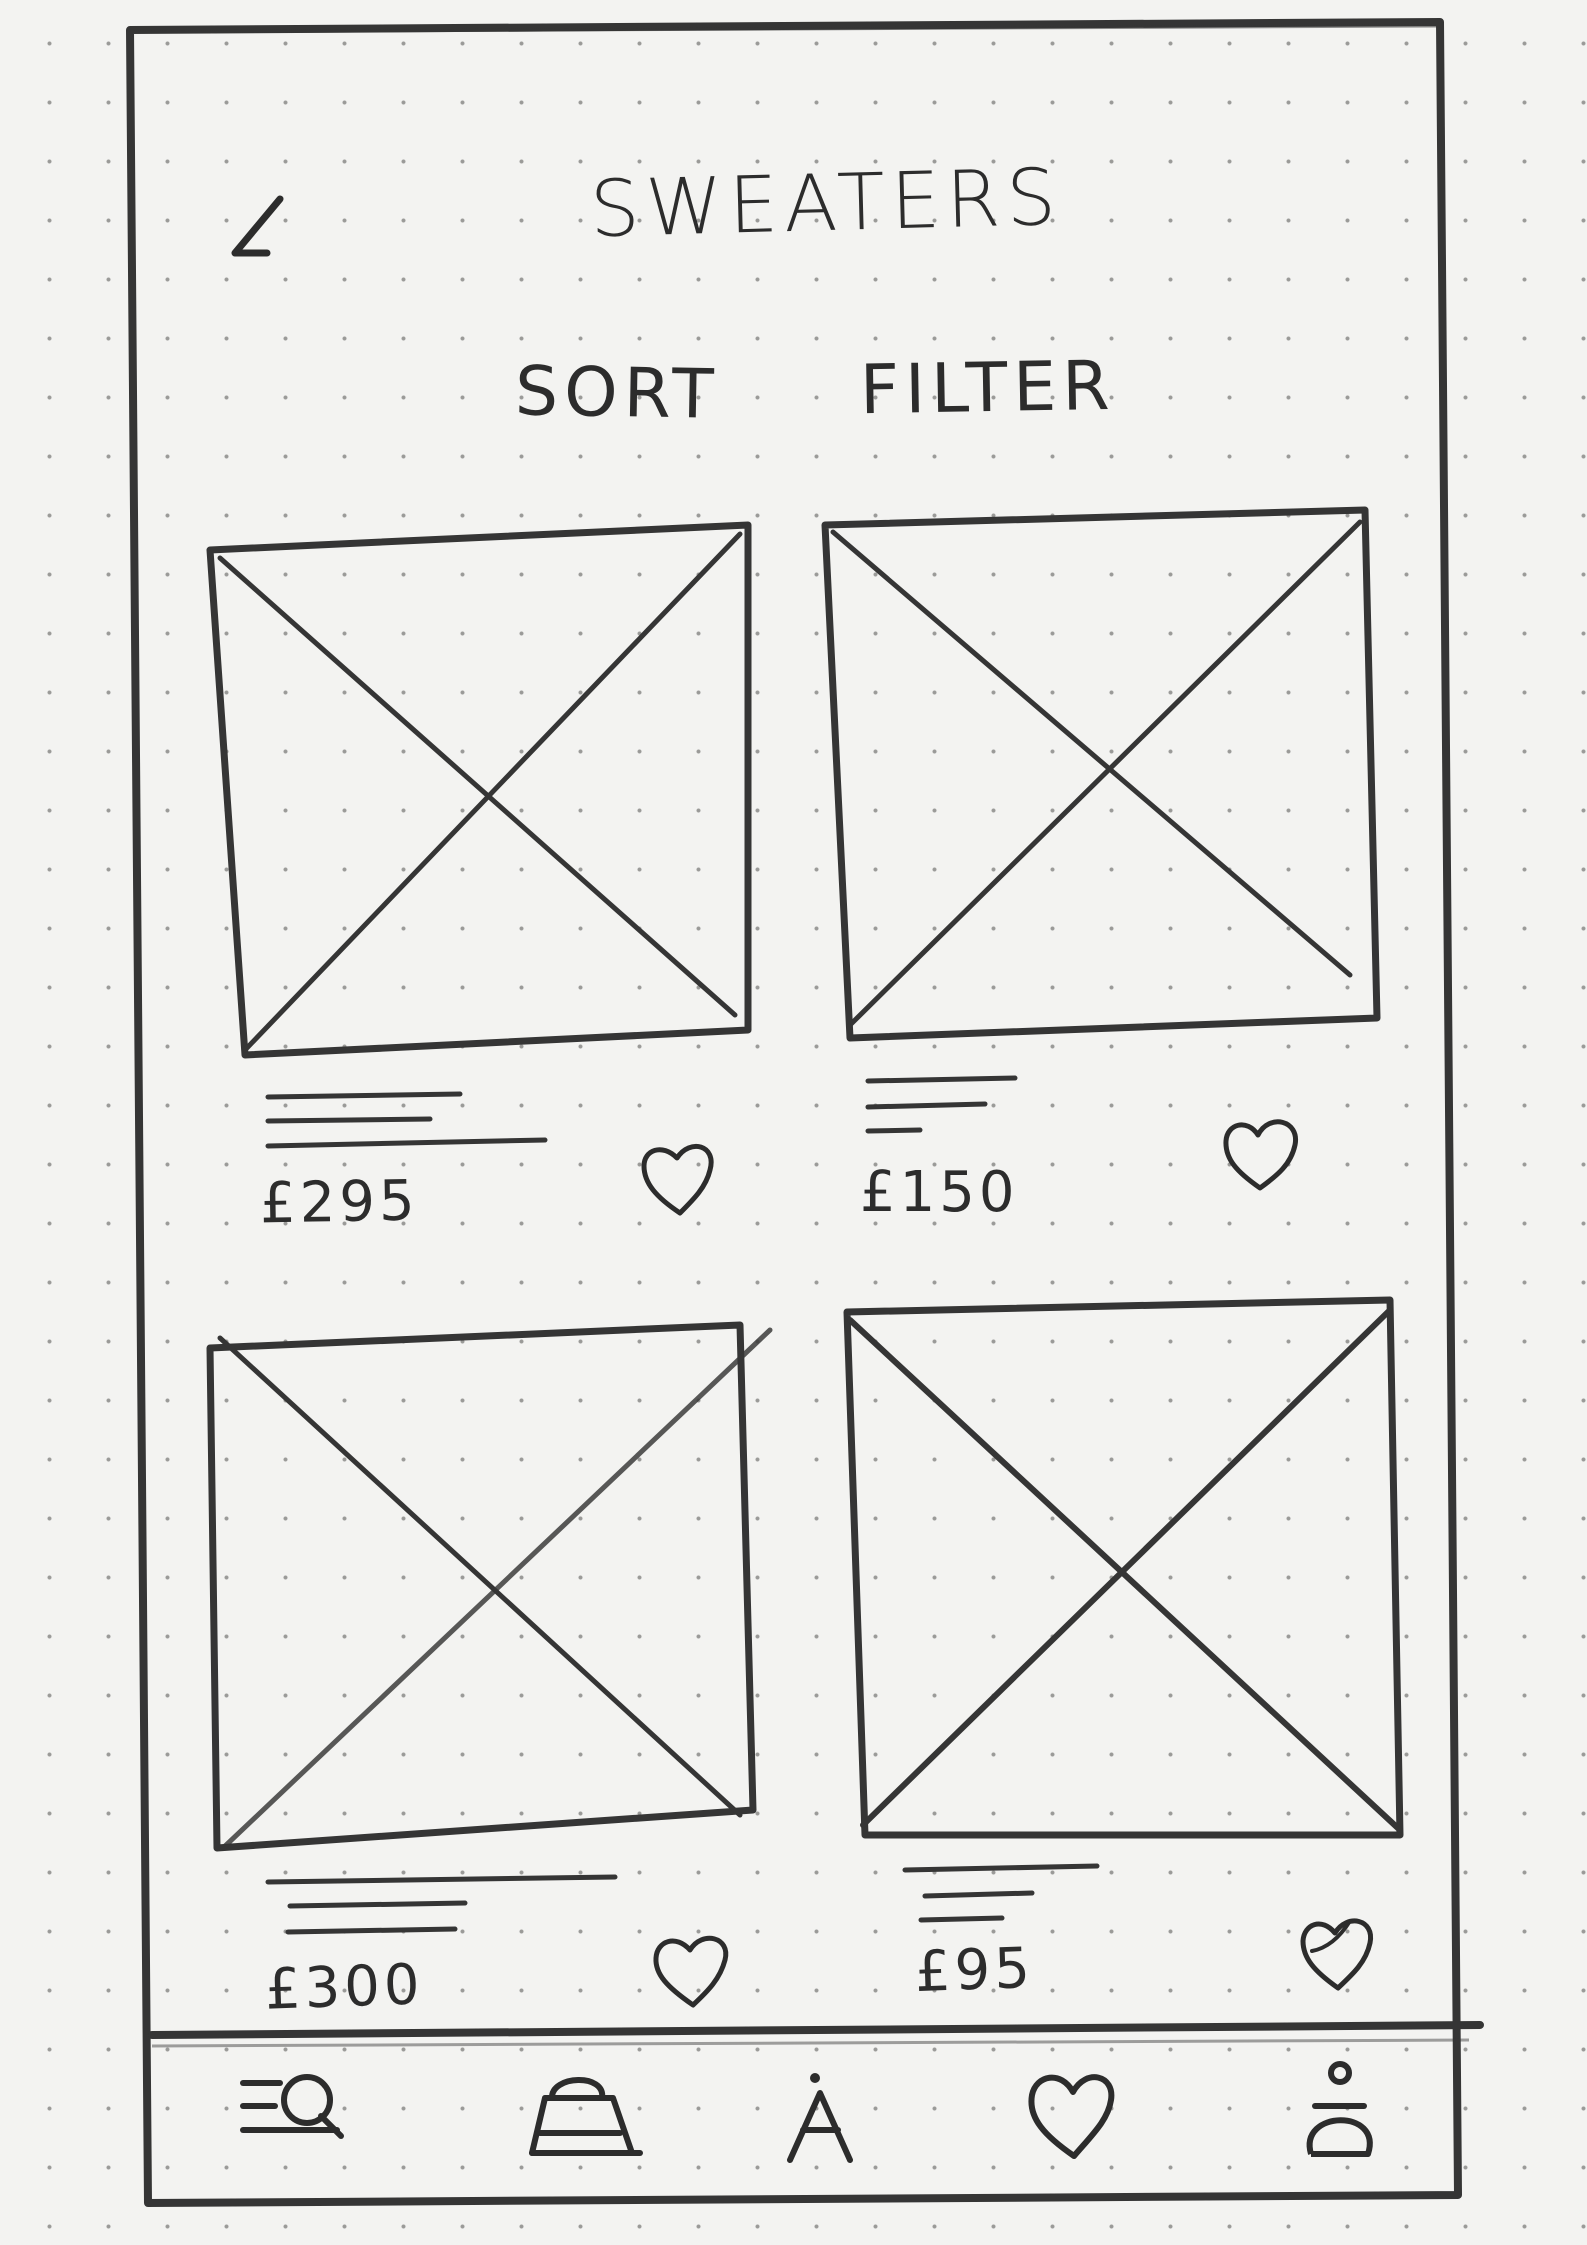 Image resolution: width=1587 pixels, height=2245 pixels. I want to click on bottom-navigation, so click(810, 2115).